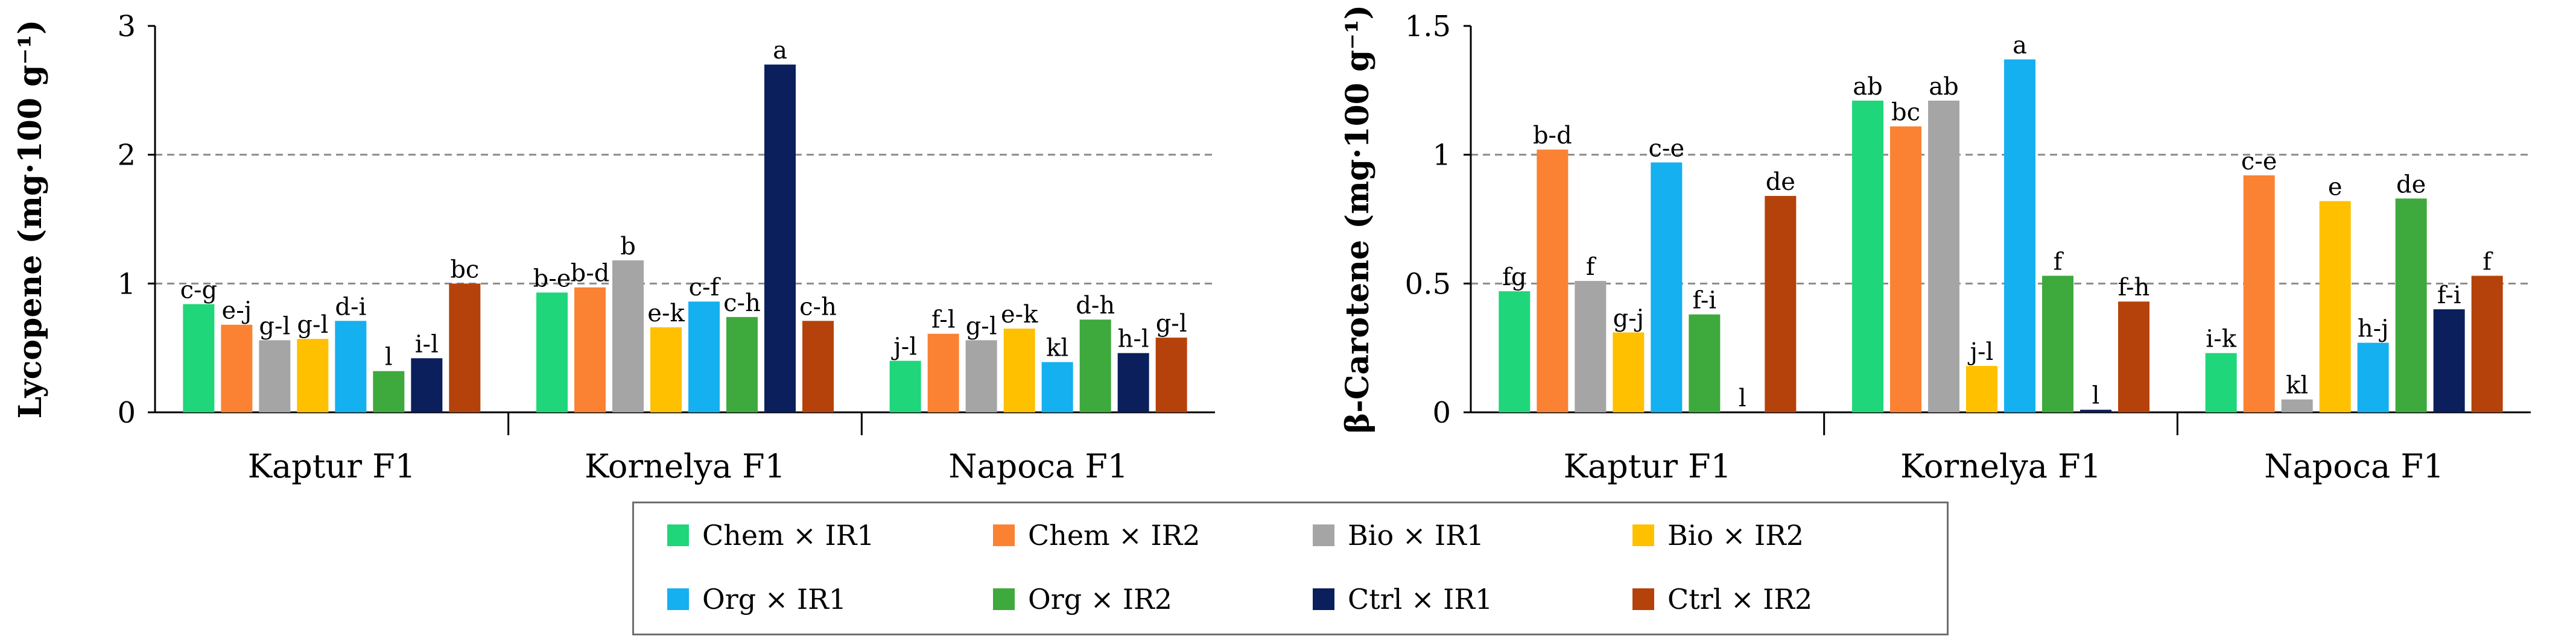  Describe the element at coordinates (1114, 535) in the screenshot. I see `legend-label: Chem × IR2` at that location.